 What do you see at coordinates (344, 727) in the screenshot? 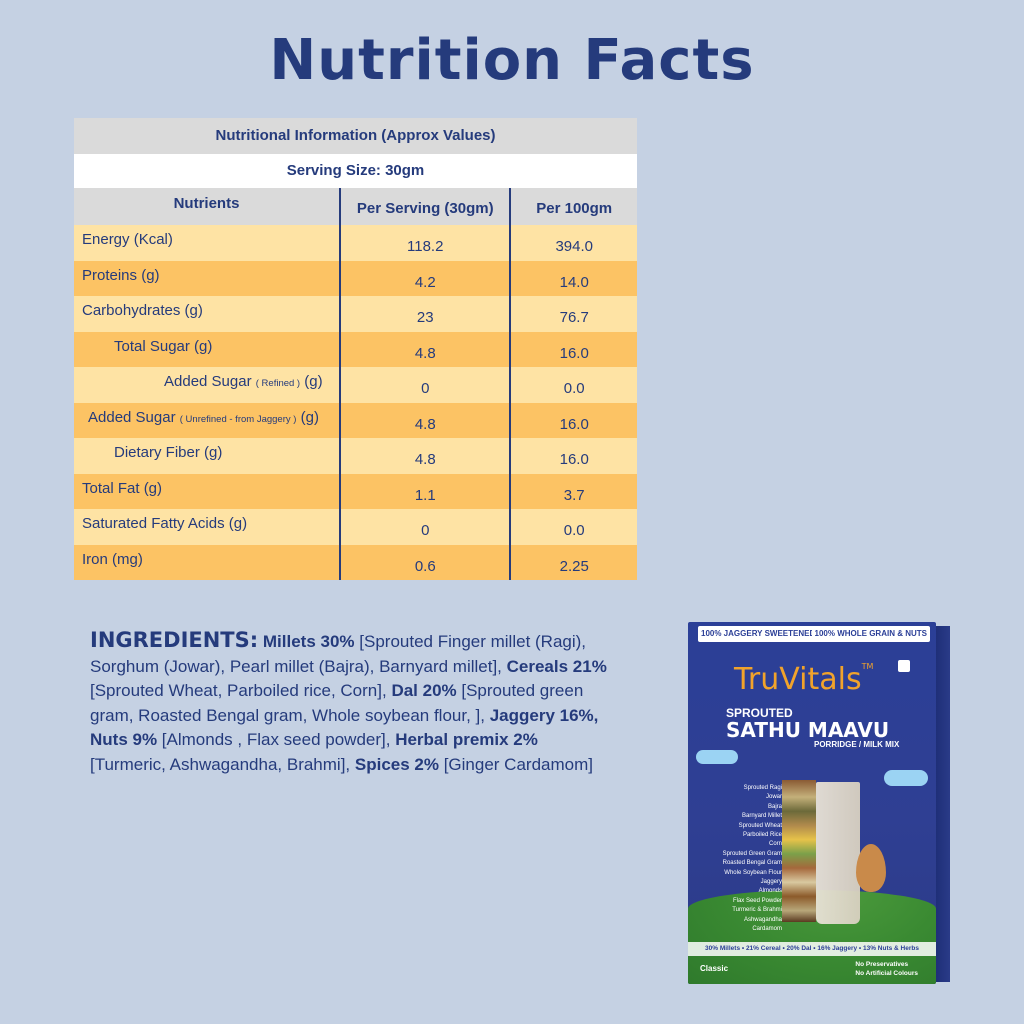
I see `ingredient-group: Jaggery 16%, Nuts 9%` at bounding box center [344, 727].